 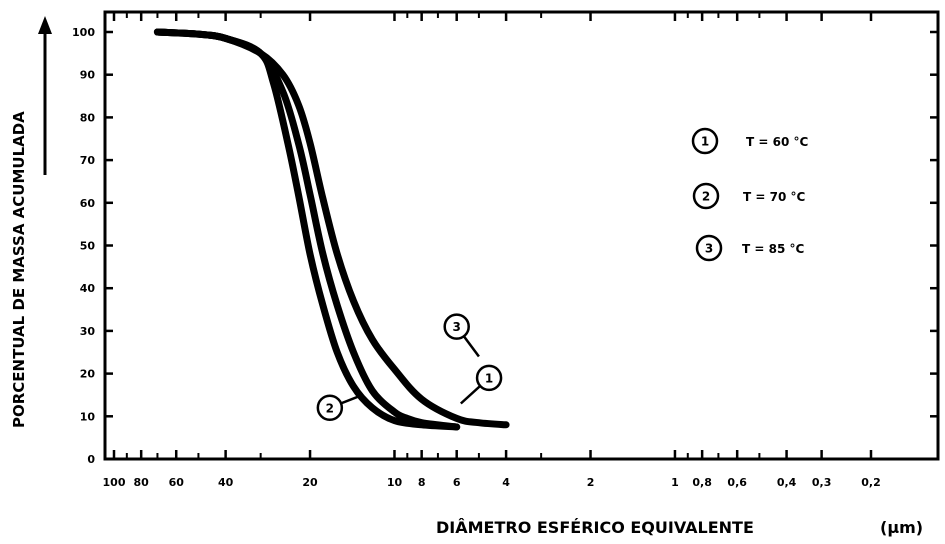 What do you see at coordinates (226, 482) in the screenshot?
I see `x-tick-label: 40` at bounding box center [226, 482].